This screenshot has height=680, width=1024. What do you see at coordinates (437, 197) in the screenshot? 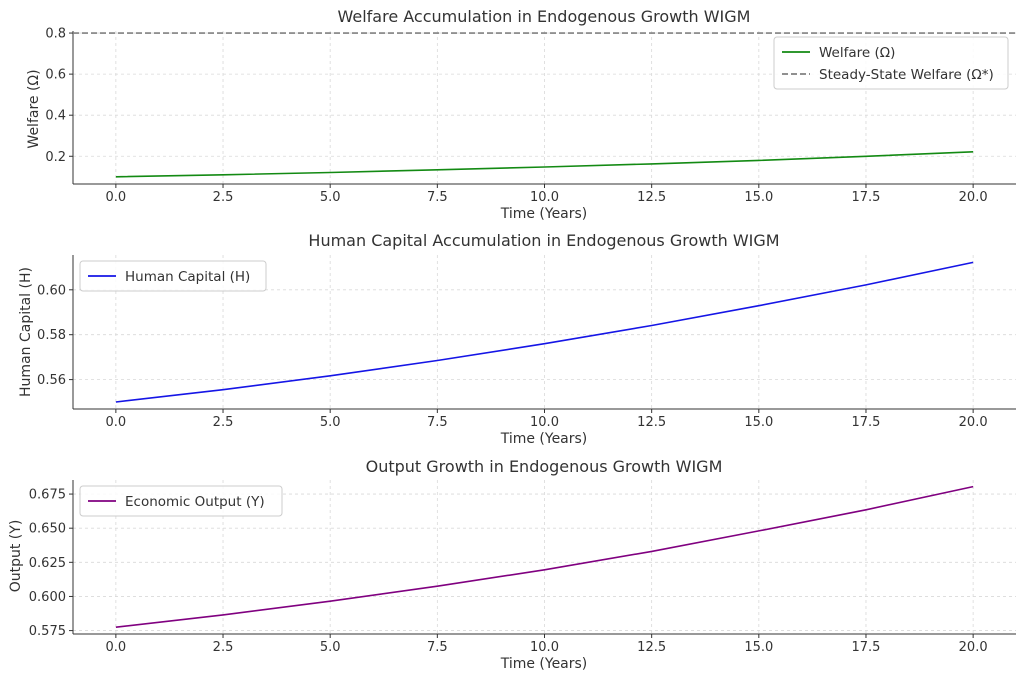
I see `welfare-x-tick-label: 7.5` at bounding box center [437, 197].